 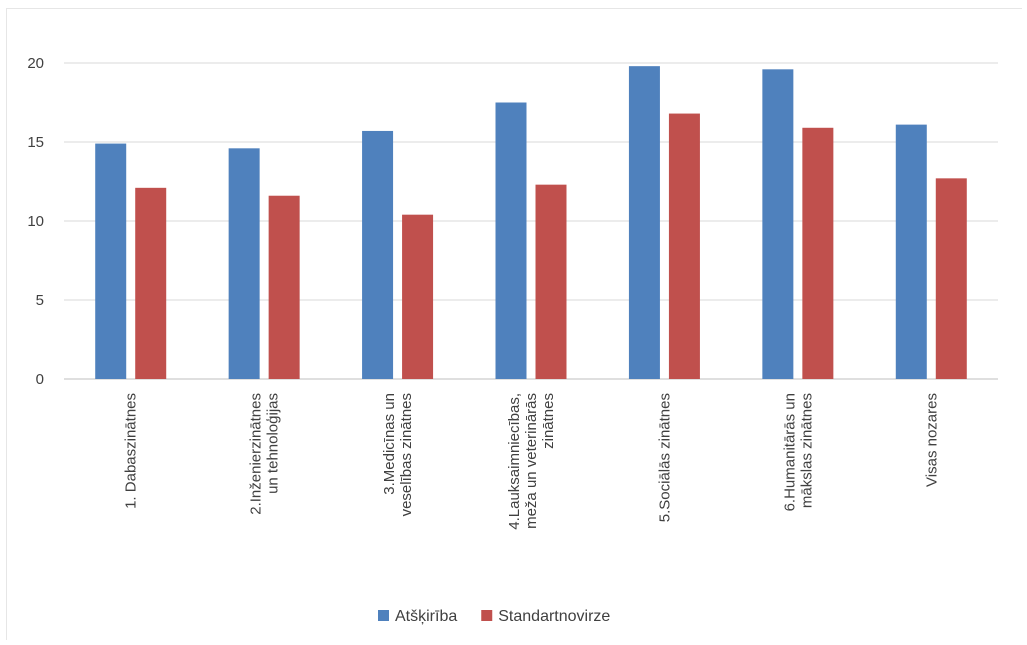 I want to click on y-tick-label: 15, so click(x=35, y=142).